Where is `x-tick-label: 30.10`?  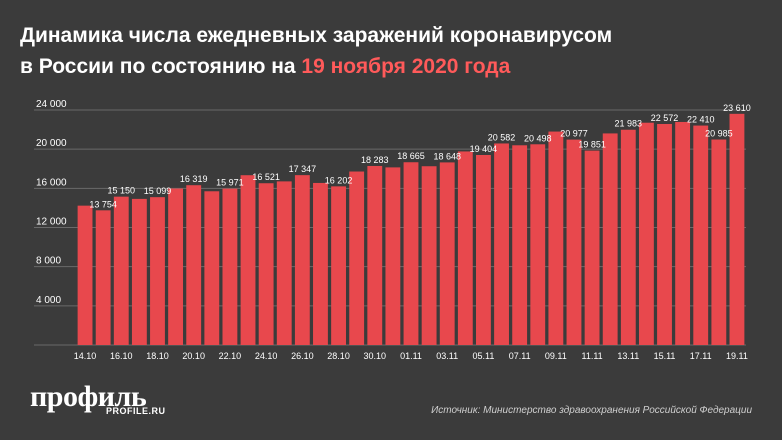
x-tick-label: 30.10 is located at coordinates (375, 356).